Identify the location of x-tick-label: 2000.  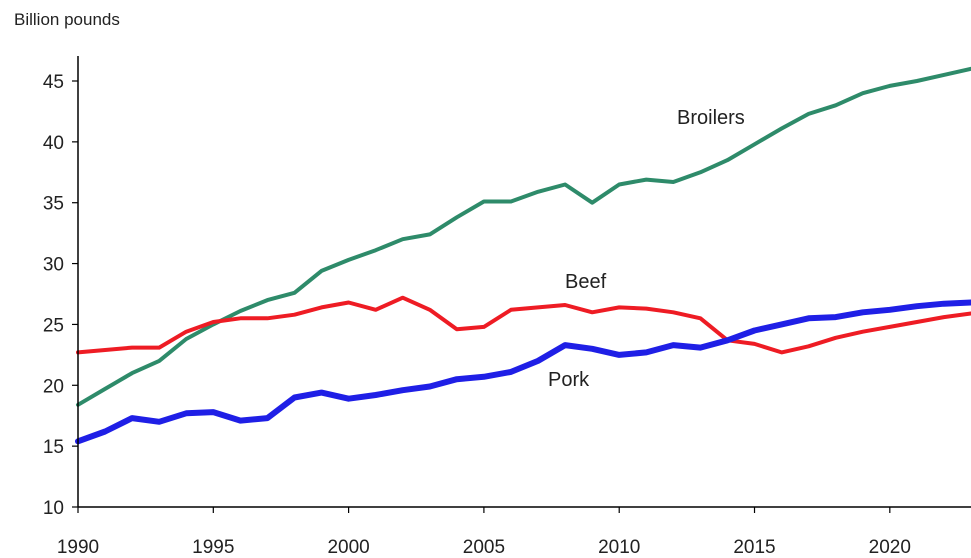
(348, 547).